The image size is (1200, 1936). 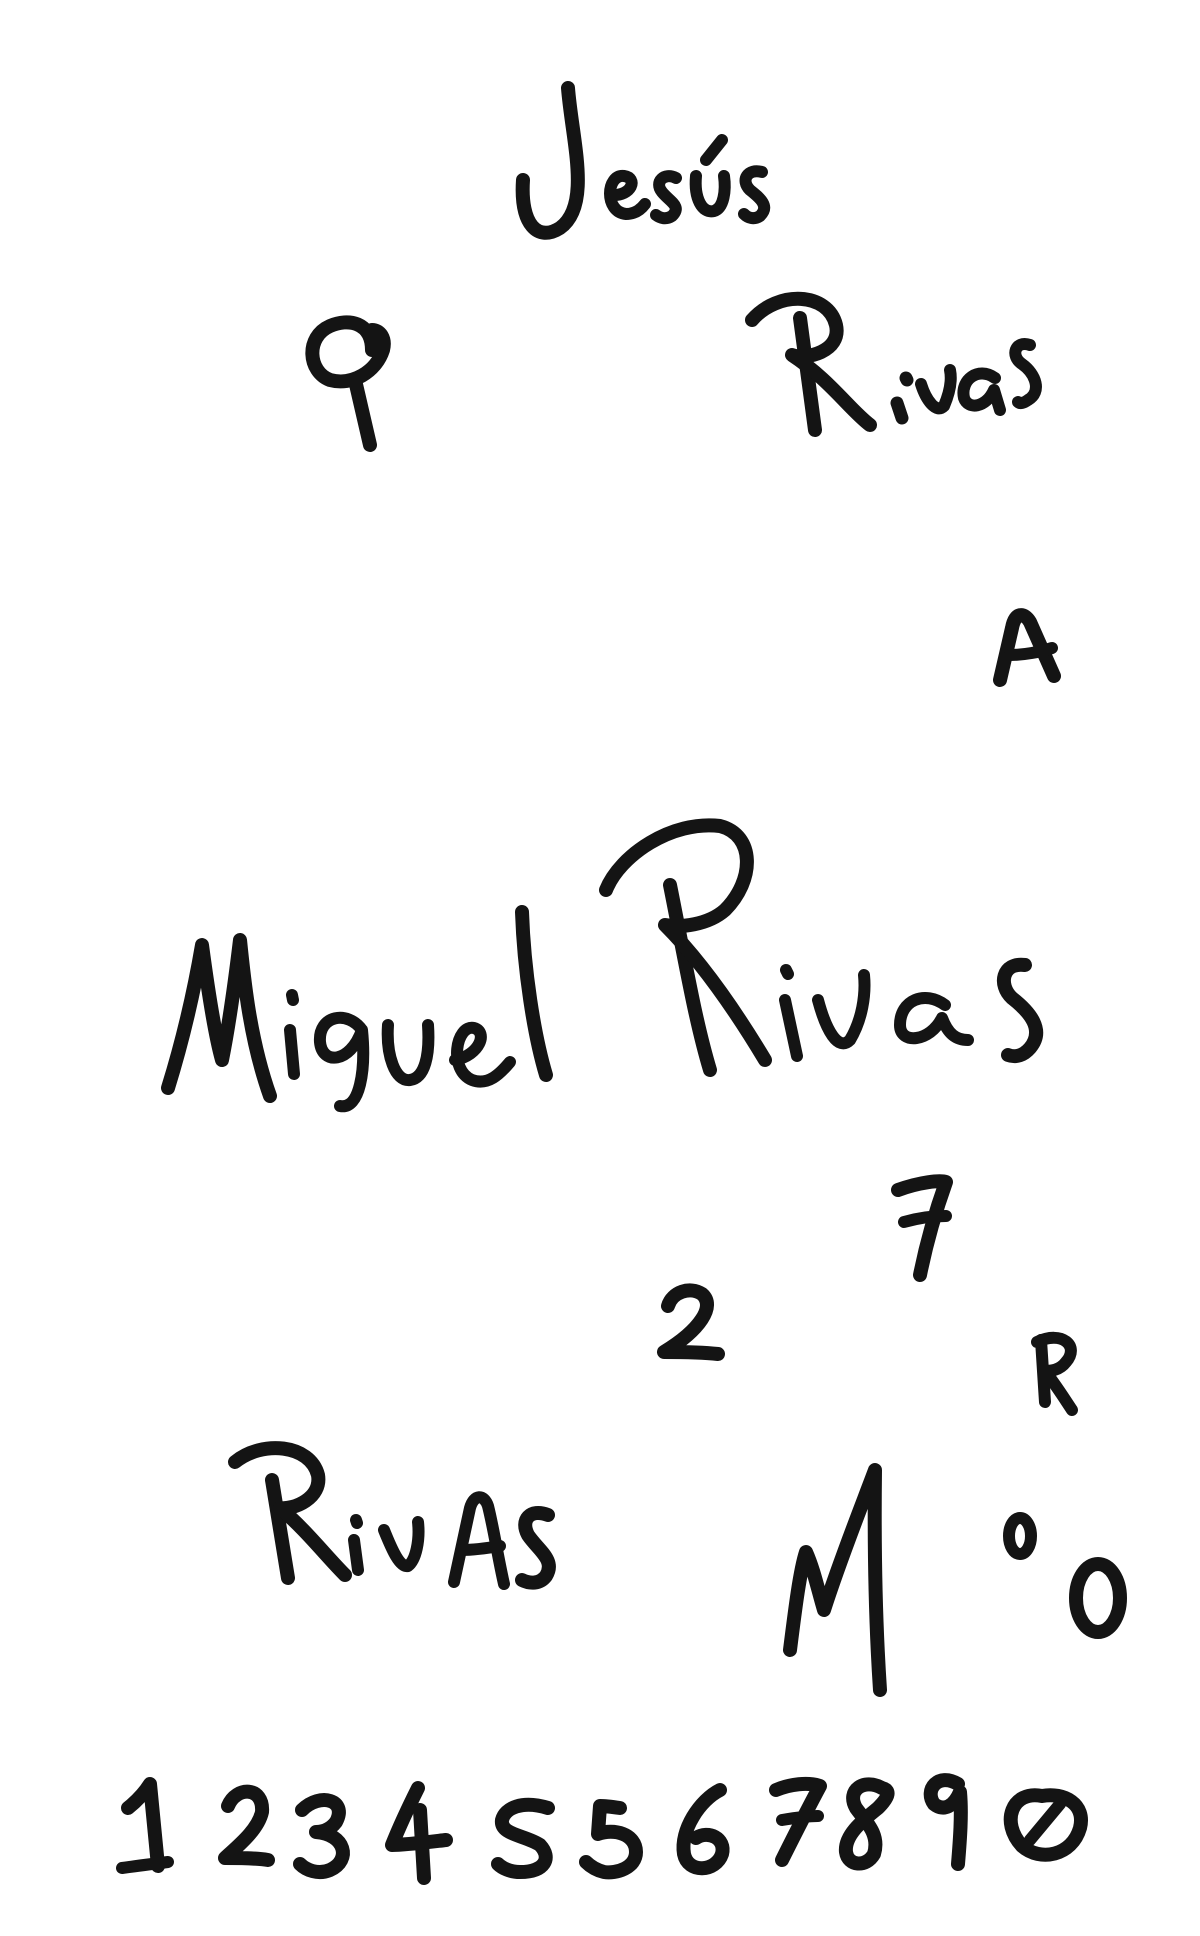 I want to click on handwritten-jesus, so click(x=643, y=160).